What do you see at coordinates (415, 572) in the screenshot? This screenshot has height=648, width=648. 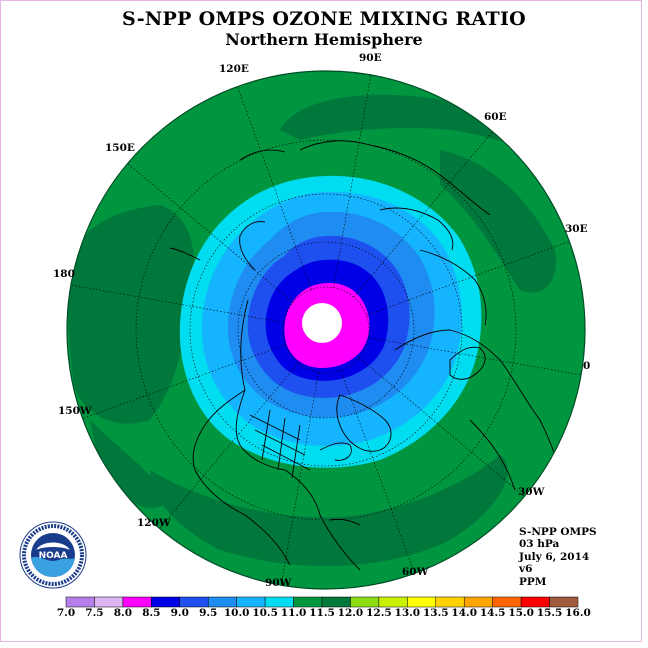 I see `lon-label-60w: 60W` at bounding box center [415, 572].